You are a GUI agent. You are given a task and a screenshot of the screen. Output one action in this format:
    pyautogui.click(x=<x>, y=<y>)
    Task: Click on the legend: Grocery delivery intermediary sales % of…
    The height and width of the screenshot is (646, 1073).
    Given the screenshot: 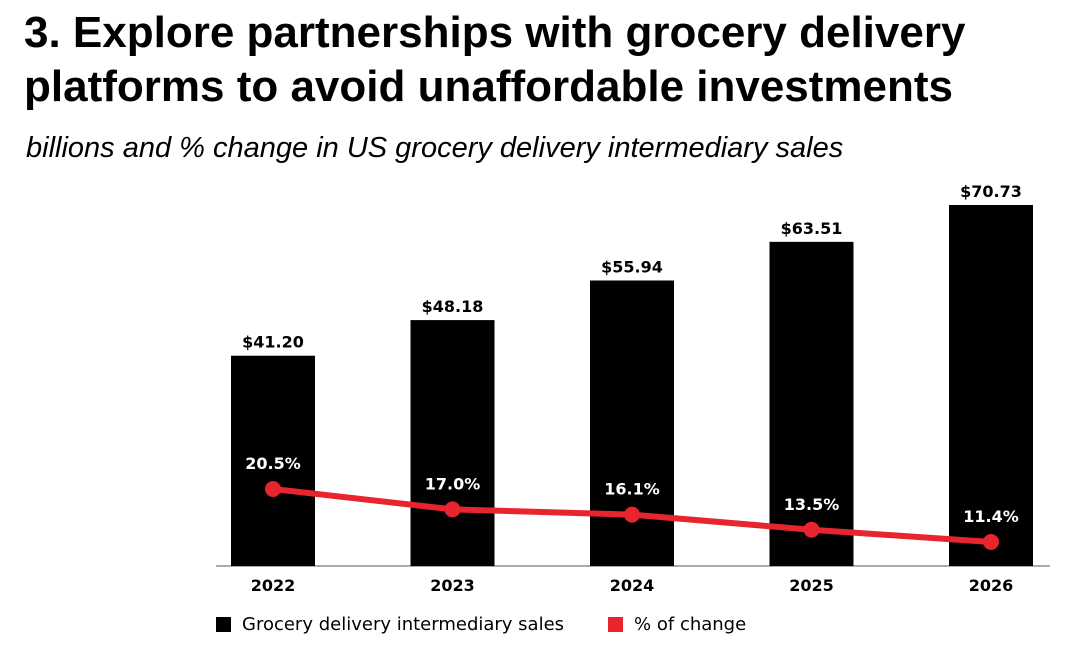 What is the action you would take?
    pyautogui.click(x=503, y=624)
    